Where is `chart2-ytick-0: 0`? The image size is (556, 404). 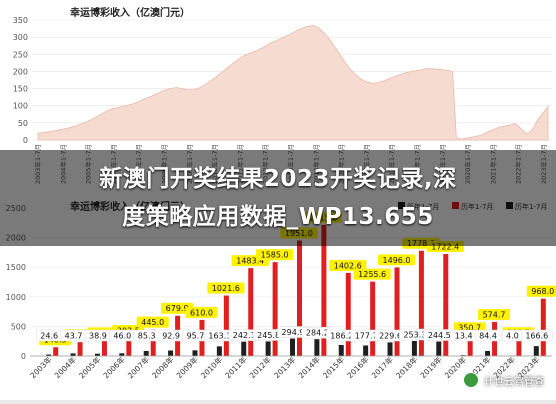
chart2-ytick-0: 0 is located at coordinates (23, 356).